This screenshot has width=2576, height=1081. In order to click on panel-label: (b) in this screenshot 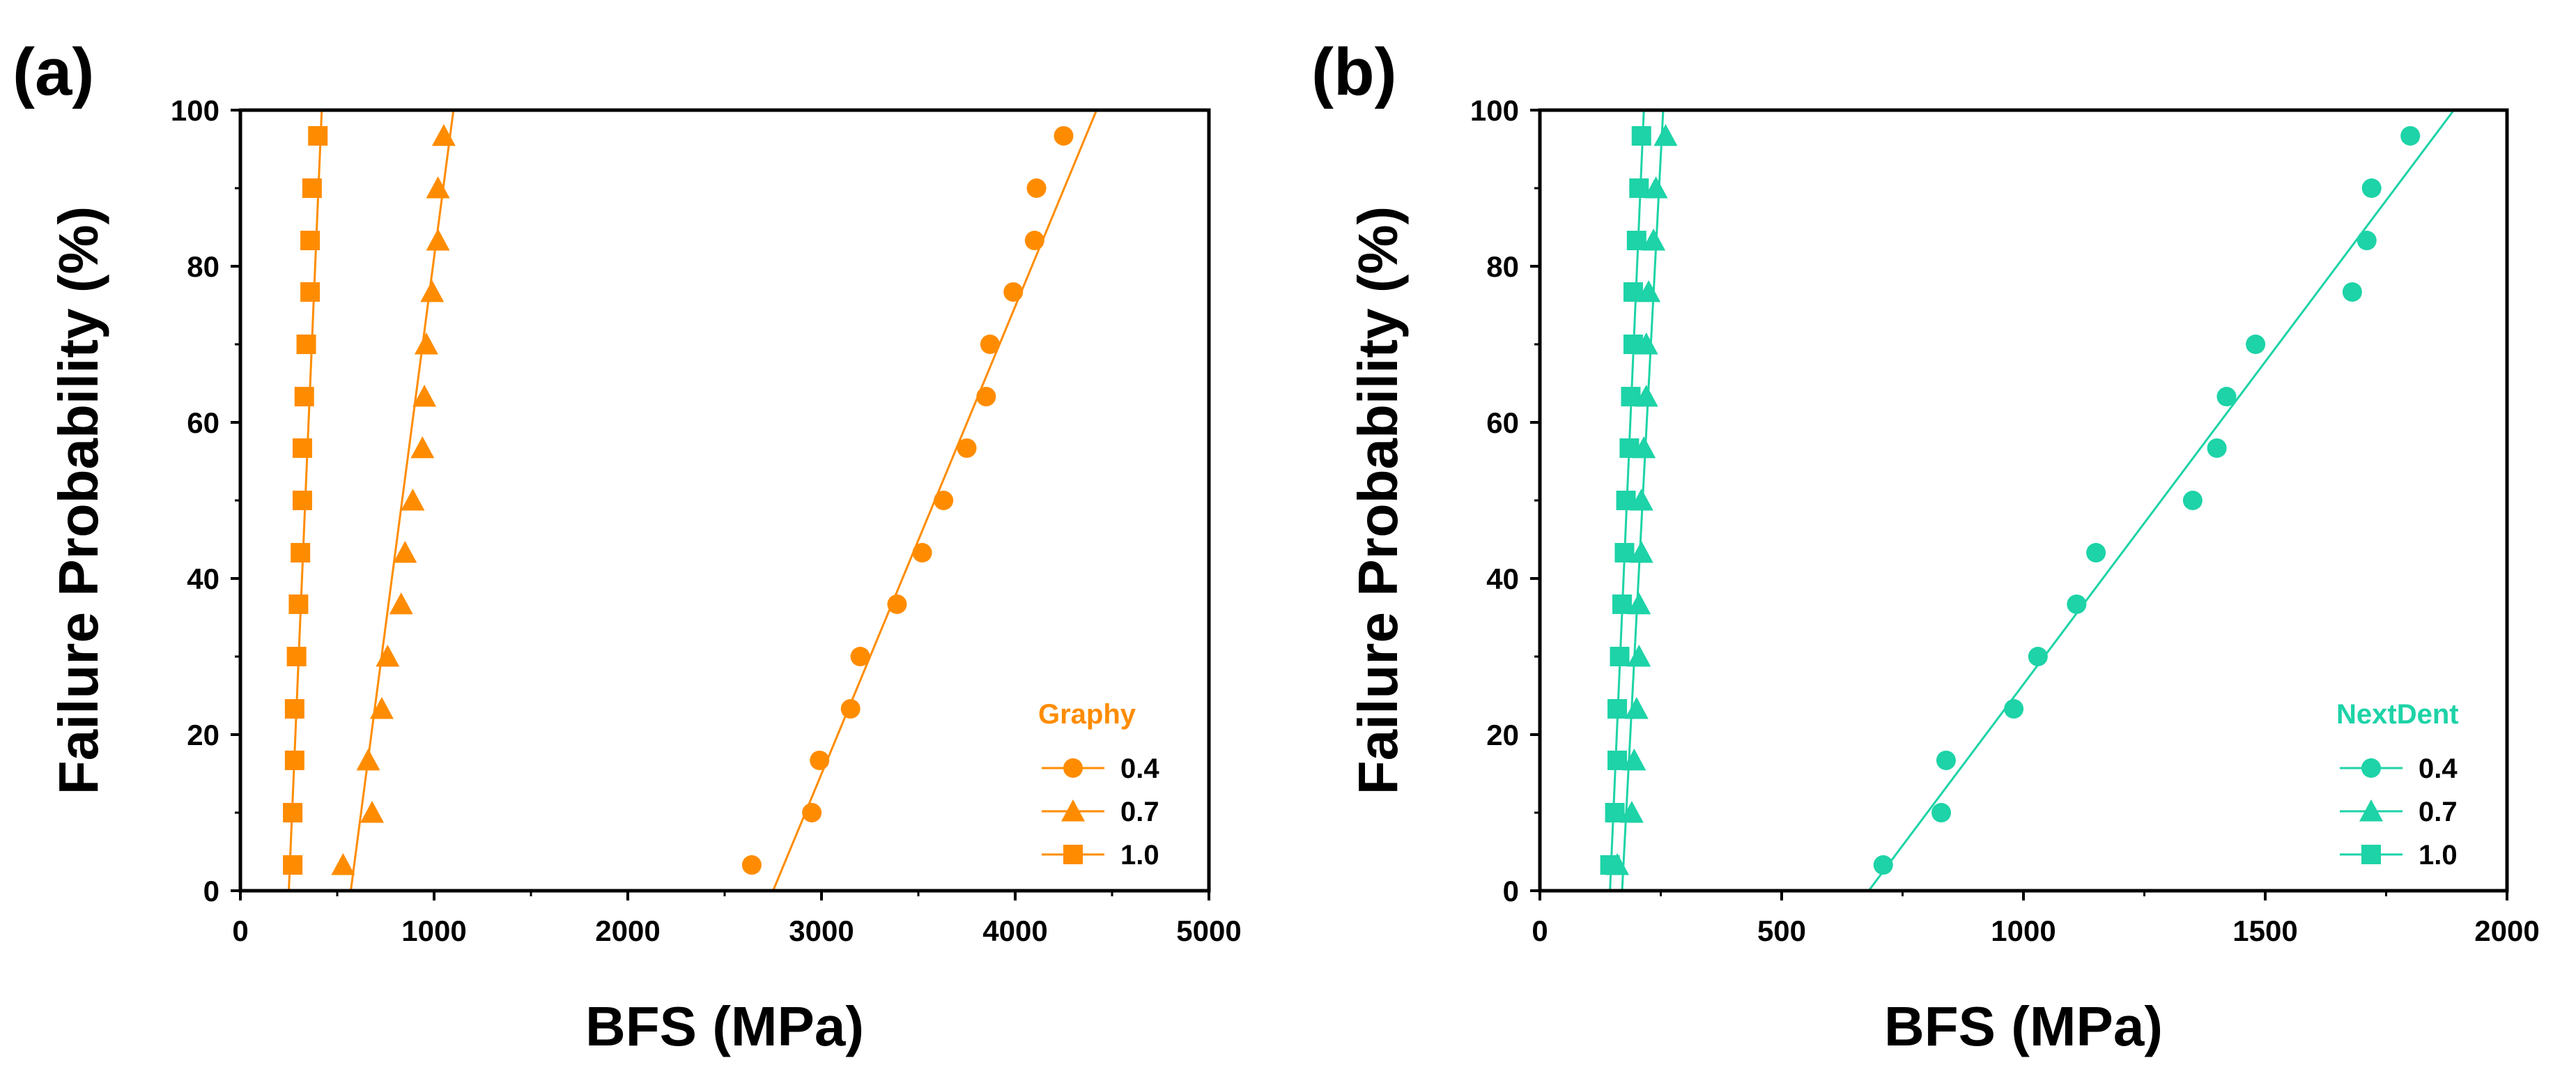, I will do `click(1354, 72)`.